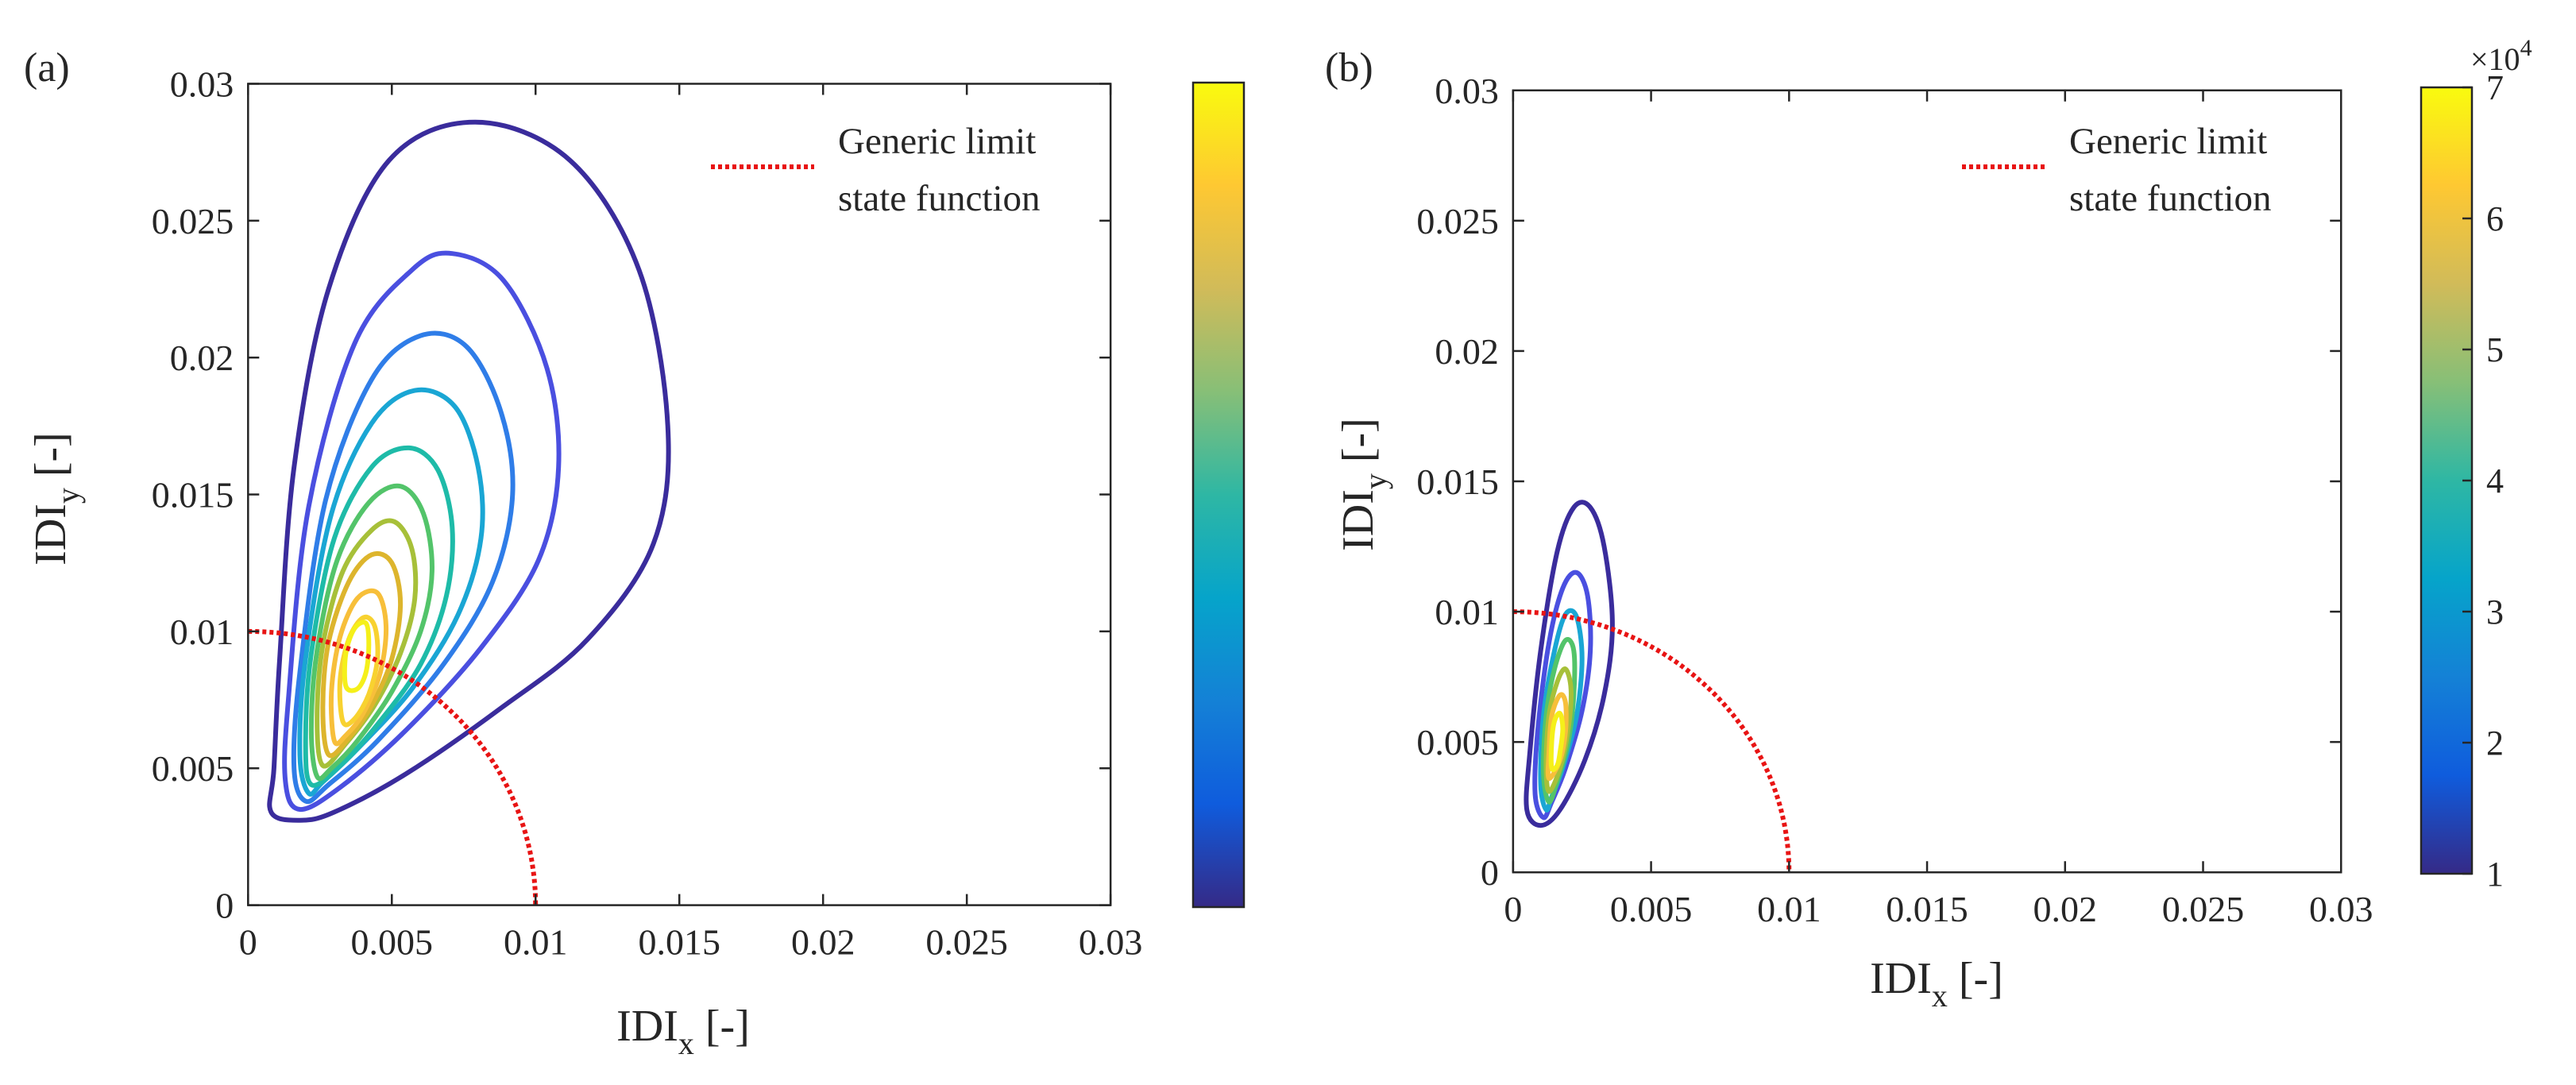 The image size is (2576, 1085). What do you see at coordinates (1363, 485) in the screenshot?
I see `y-axis-label-b: IDIy [-]` at bounding box center [1363, 485].